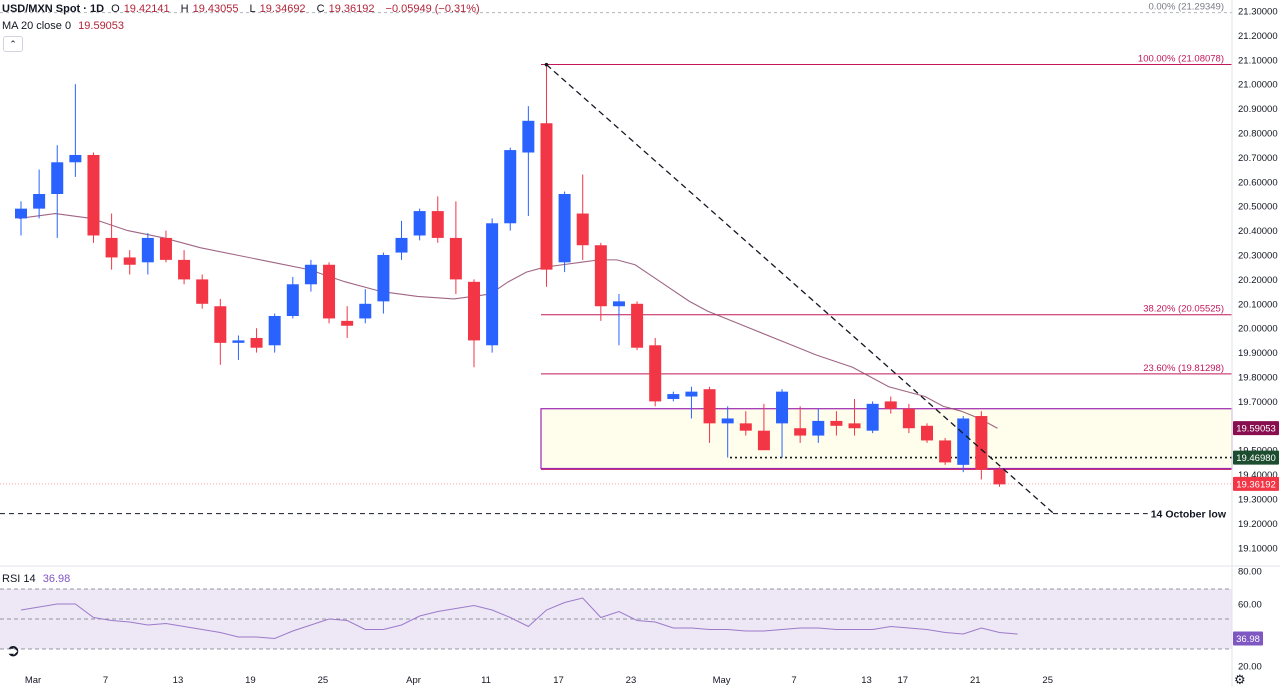  I want to click on chevron-up-icon: ⌃, so click(13, 44).